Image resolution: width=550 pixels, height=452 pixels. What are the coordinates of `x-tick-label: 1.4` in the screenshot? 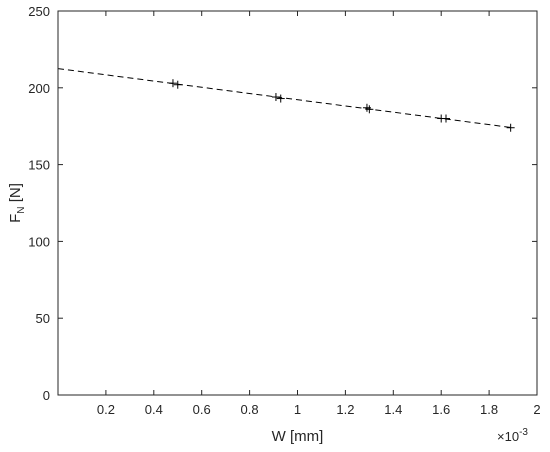 It's located at (393, 409).